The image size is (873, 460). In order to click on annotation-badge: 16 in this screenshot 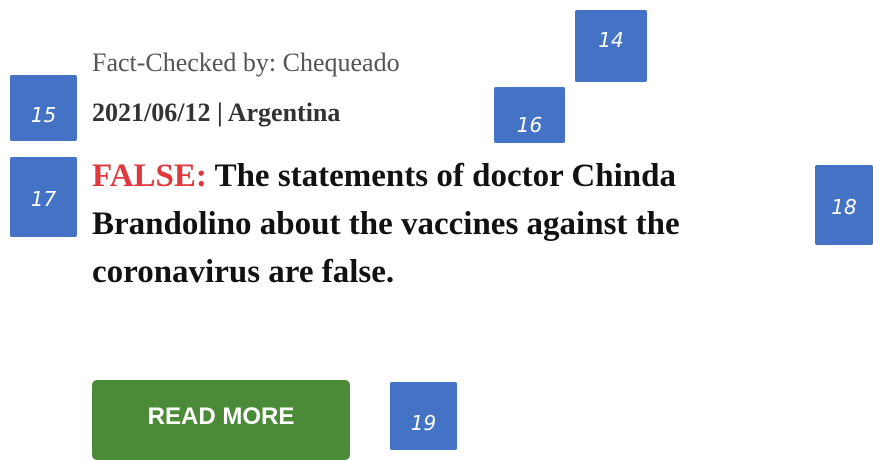, I will do `click(529, 115)`.